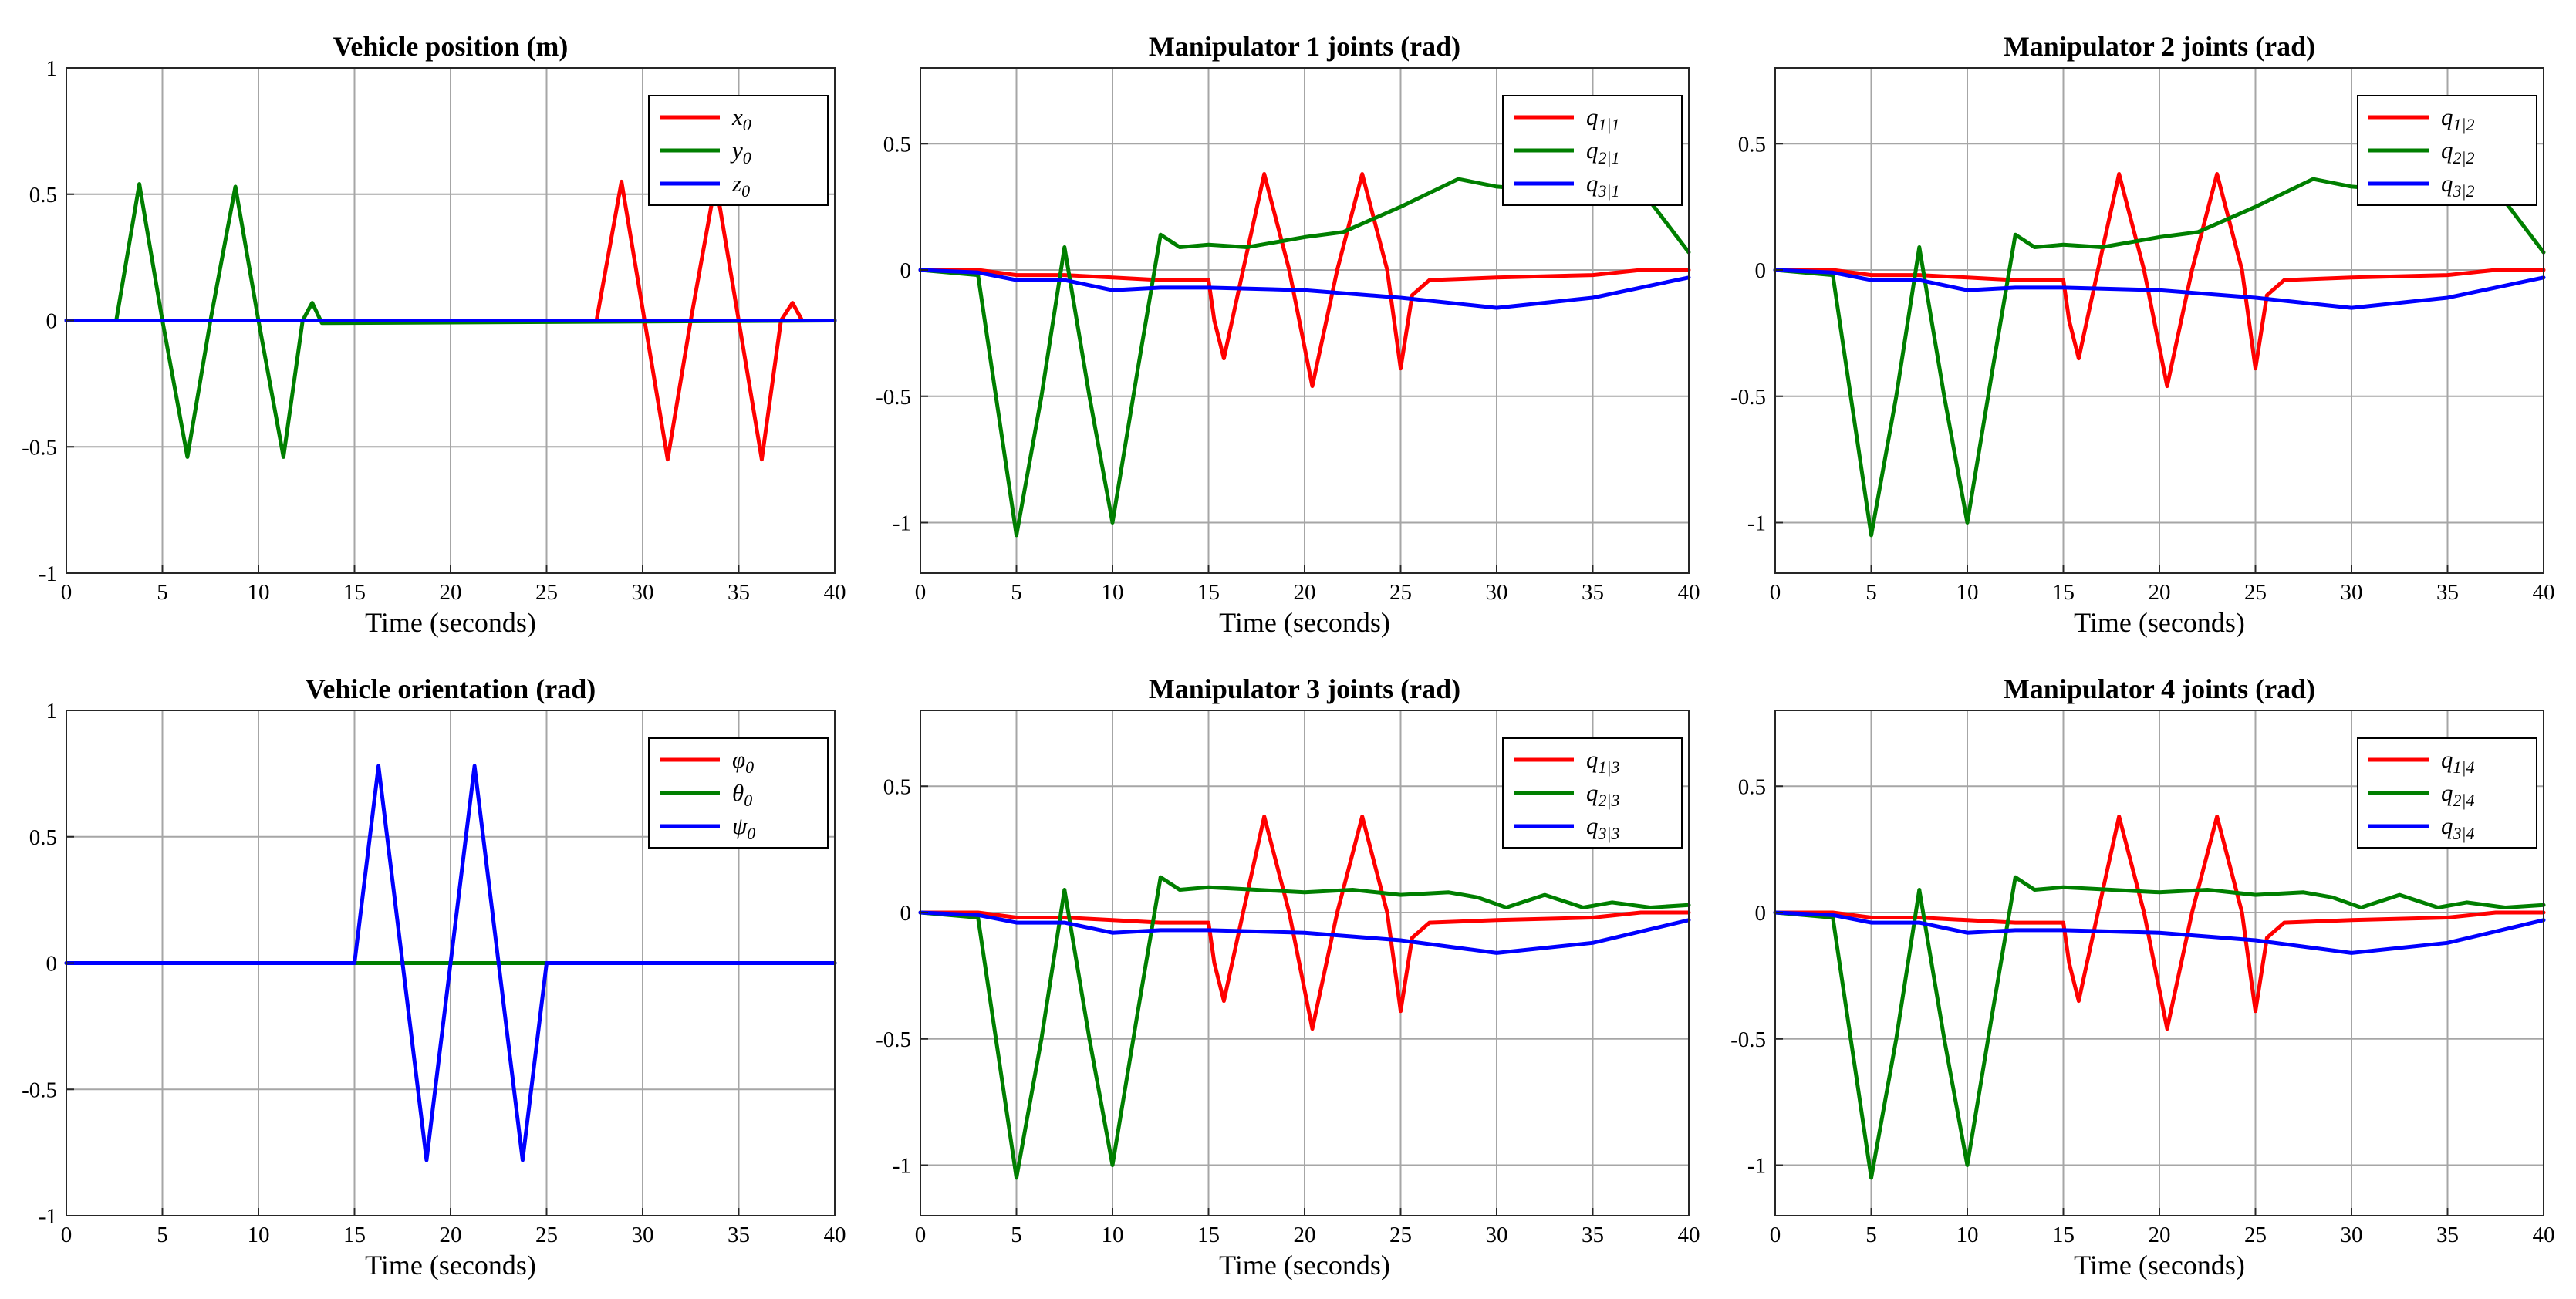 This screenshot has width=2576, height=1299. Describe the element at coordinates (1603, 794) in the screenshot. I see `legend-entry: q2|3` at that location.